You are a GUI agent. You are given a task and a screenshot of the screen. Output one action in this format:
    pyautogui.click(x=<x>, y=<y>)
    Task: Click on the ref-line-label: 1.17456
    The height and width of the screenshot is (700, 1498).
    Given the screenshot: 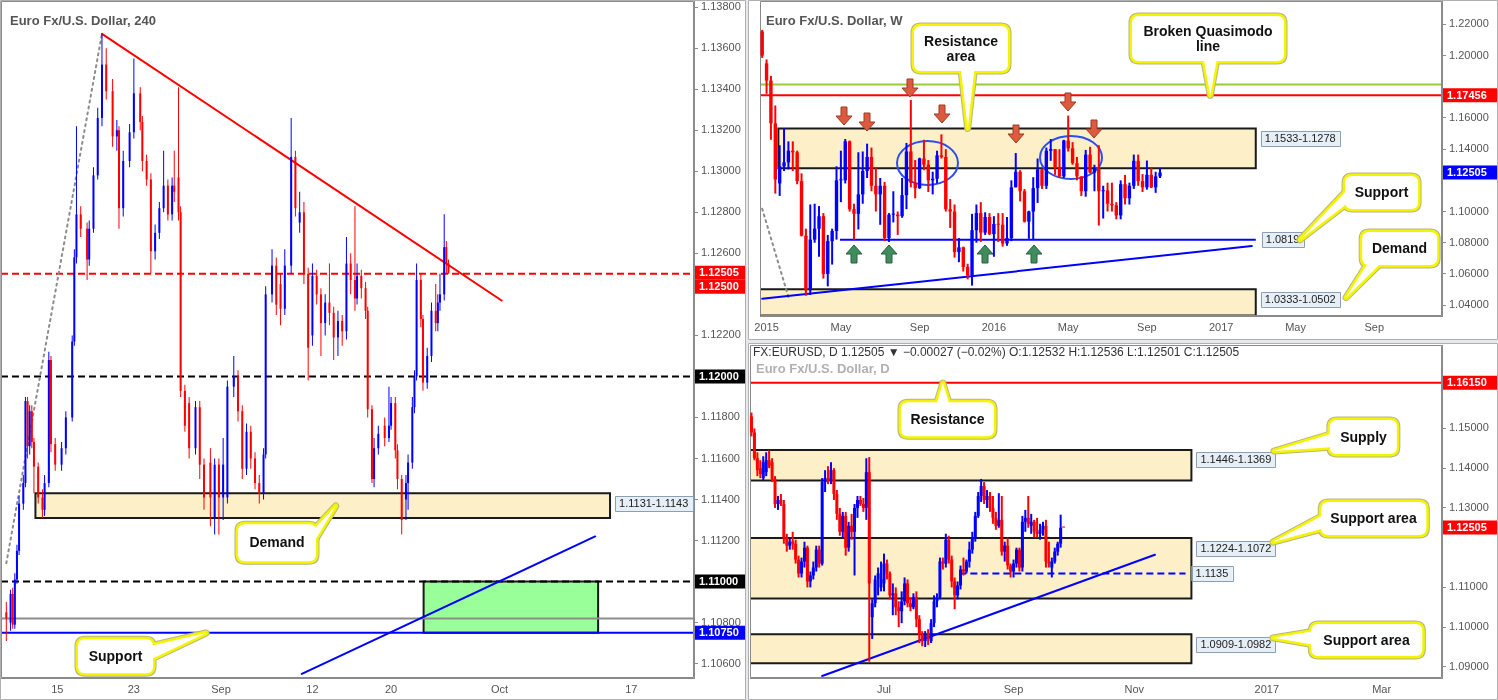 What is the action you would take?
    pyautogui.click(x=1467, y=94)
    